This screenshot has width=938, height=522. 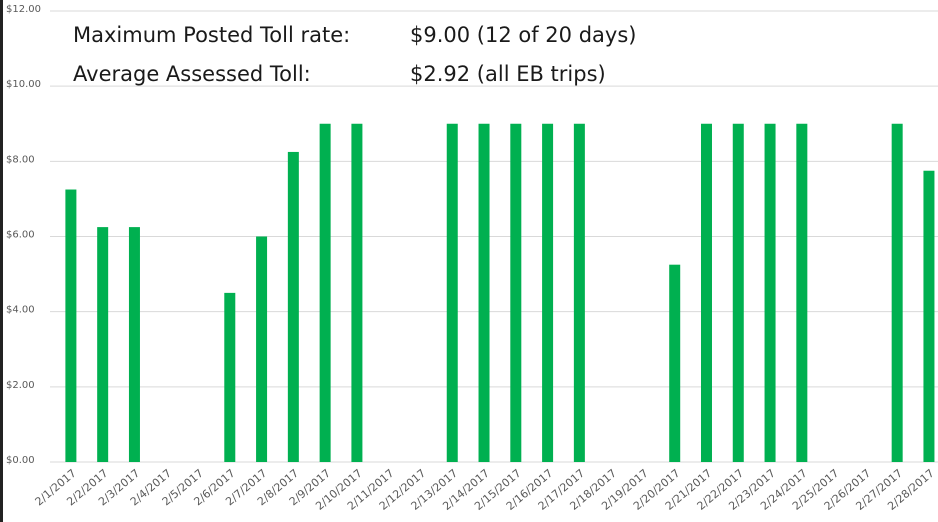 What do you see at coordinates (20, 310) in the screenshot?
I see `y-tick-label: $4.00` at bounding box center [20, 310].